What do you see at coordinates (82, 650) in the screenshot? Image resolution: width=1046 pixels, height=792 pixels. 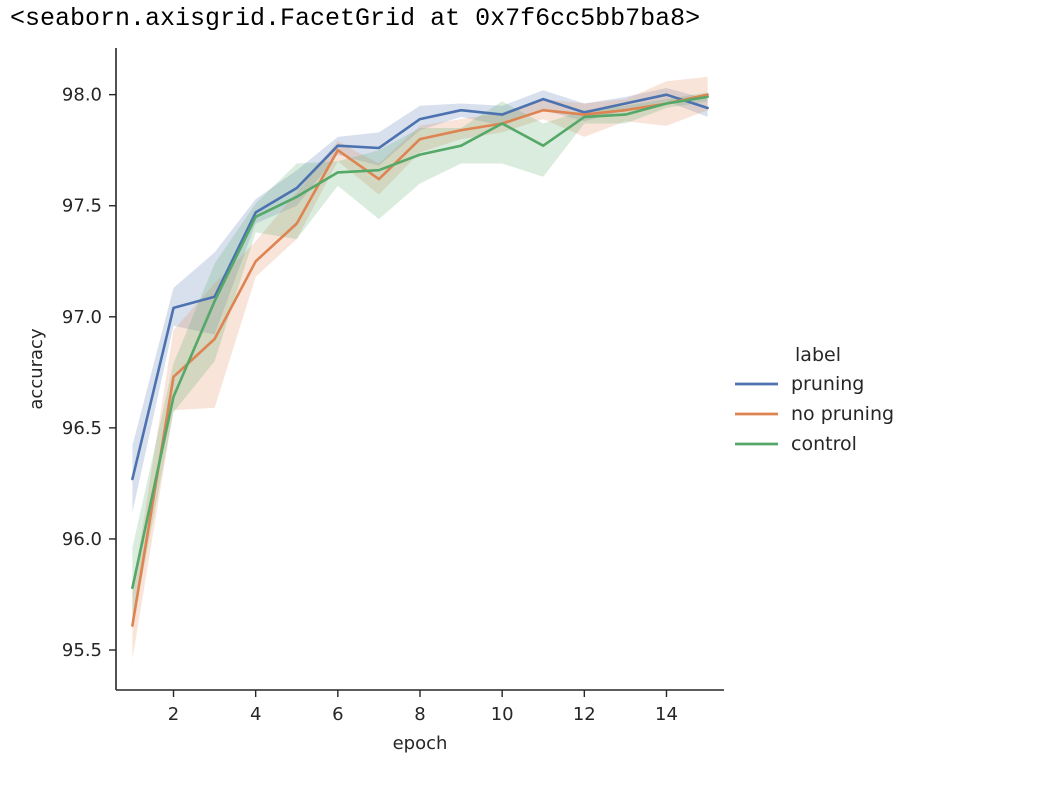 I see `y-tick-label: 95.5` at bounding box center [82, 650].